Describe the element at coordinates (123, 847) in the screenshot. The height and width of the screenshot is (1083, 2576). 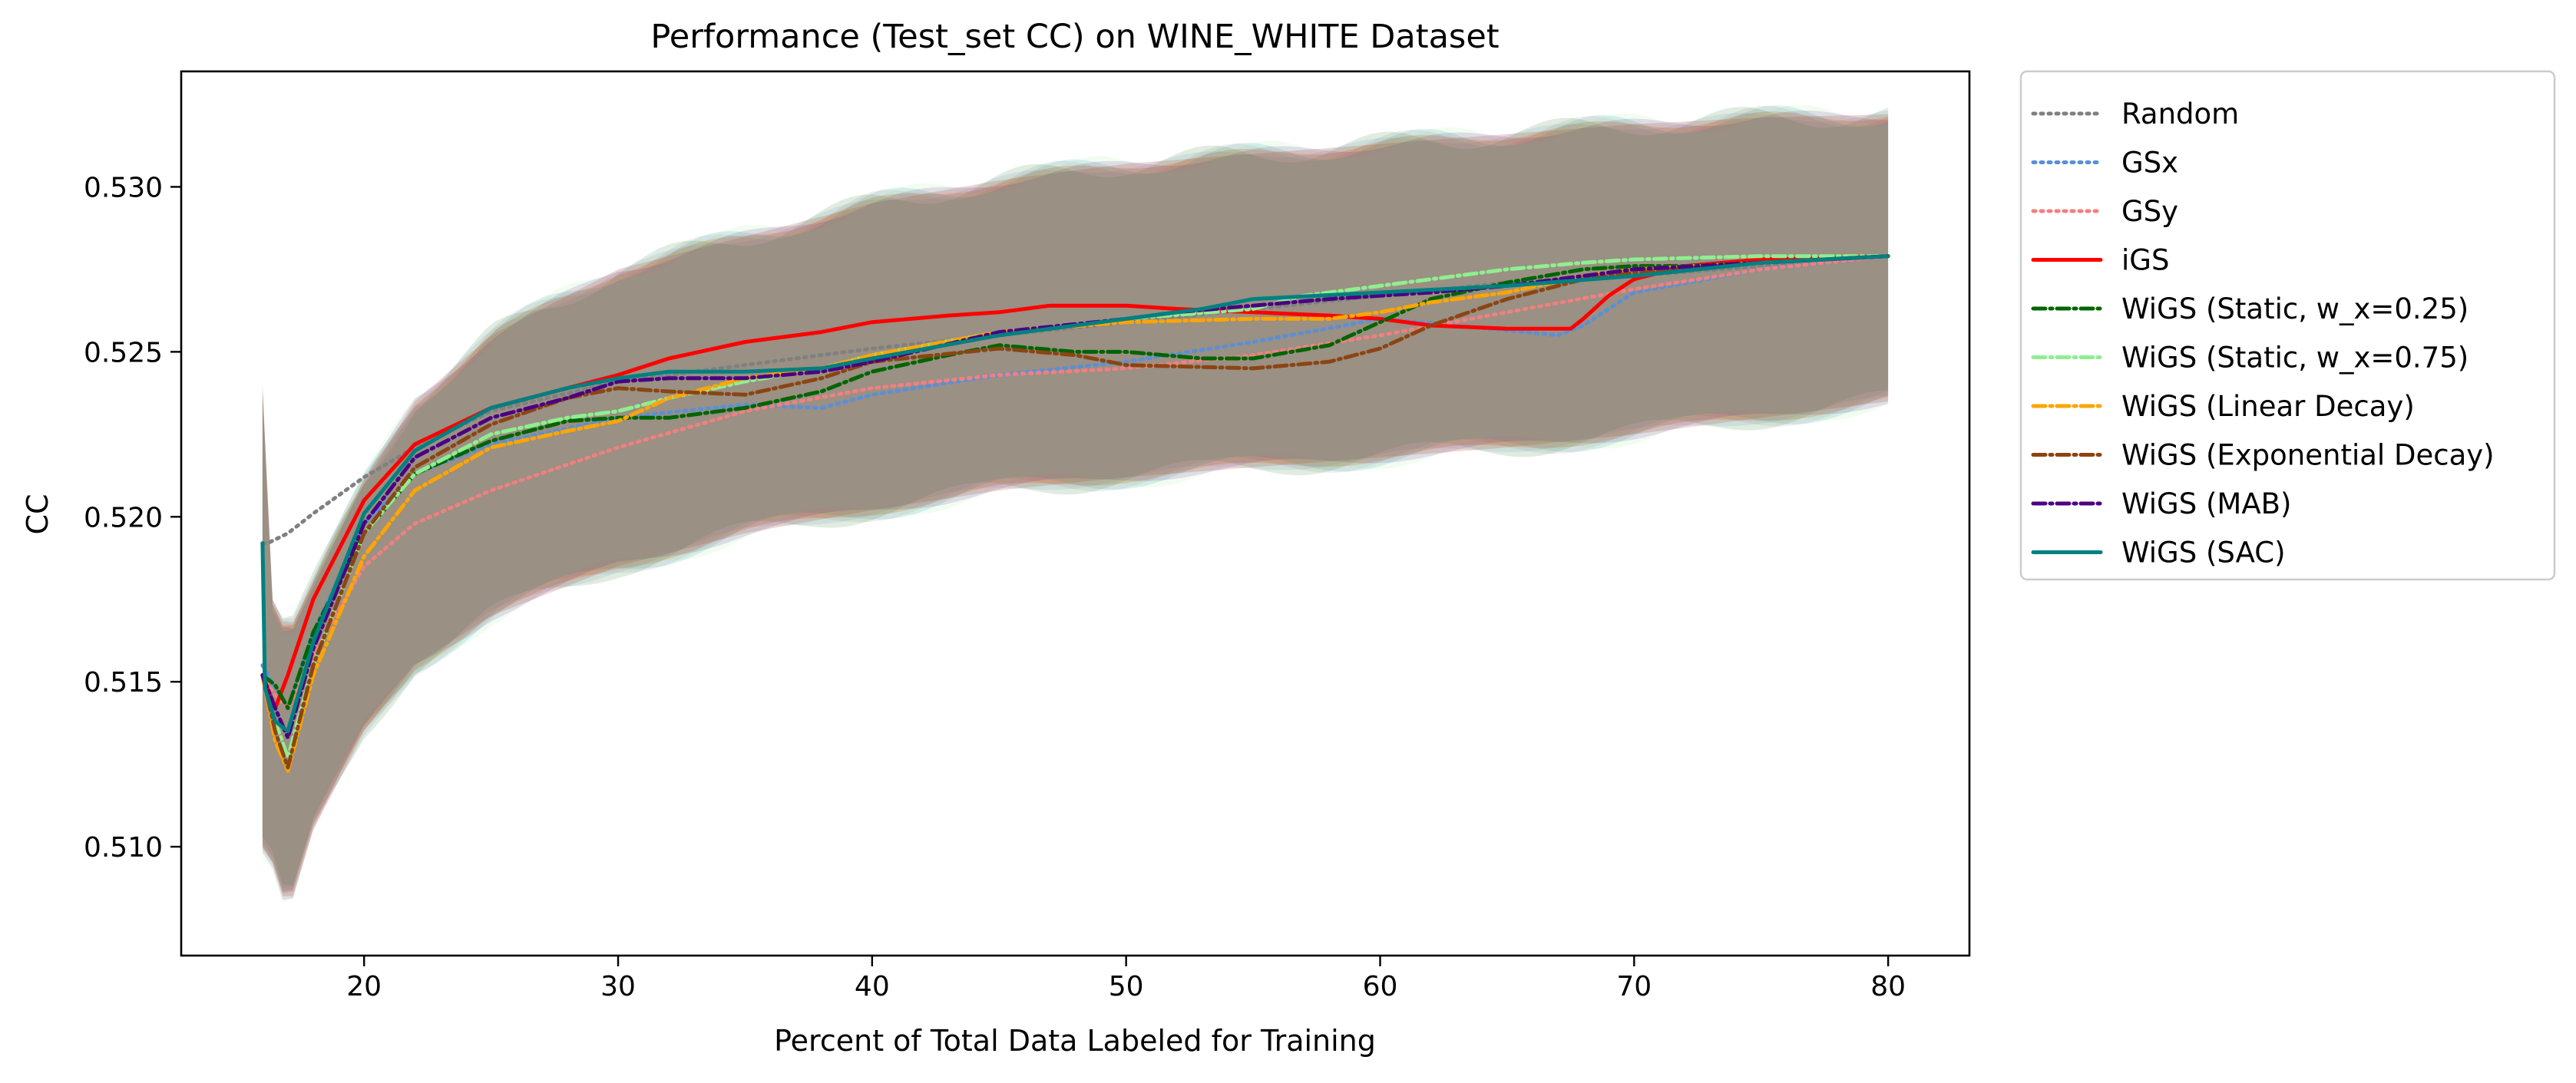
I see `y-tick-label: 0.510` at that location.